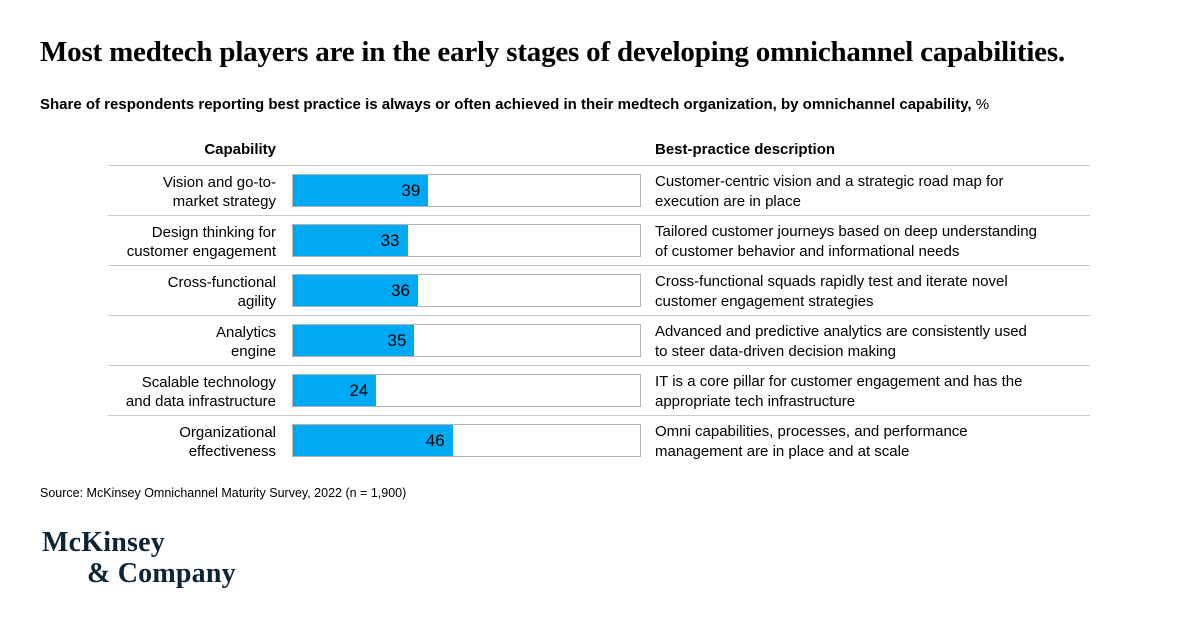 The image size is (1200, 627). I want to click on bar-value-label: 35, so click(397, 340).